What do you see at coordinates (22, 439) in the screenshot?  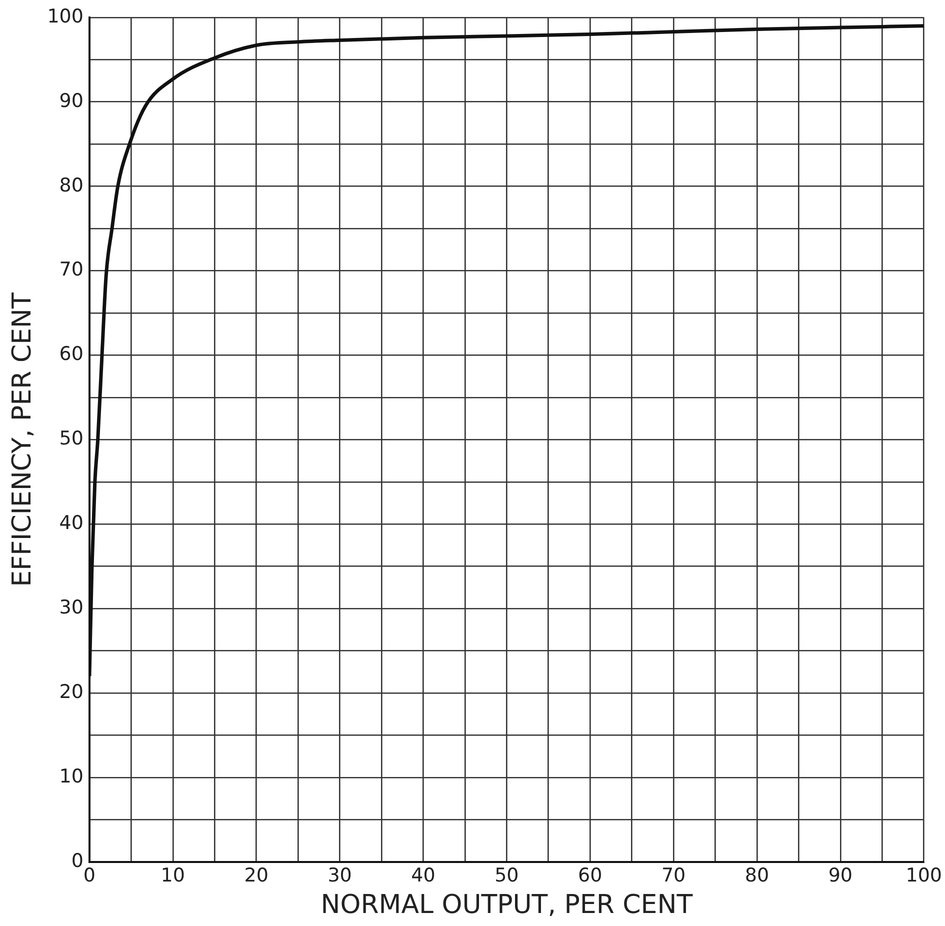 I see `y-axis-title: EFFICIENCY, PER CENT` at bounding box center [22, 439].